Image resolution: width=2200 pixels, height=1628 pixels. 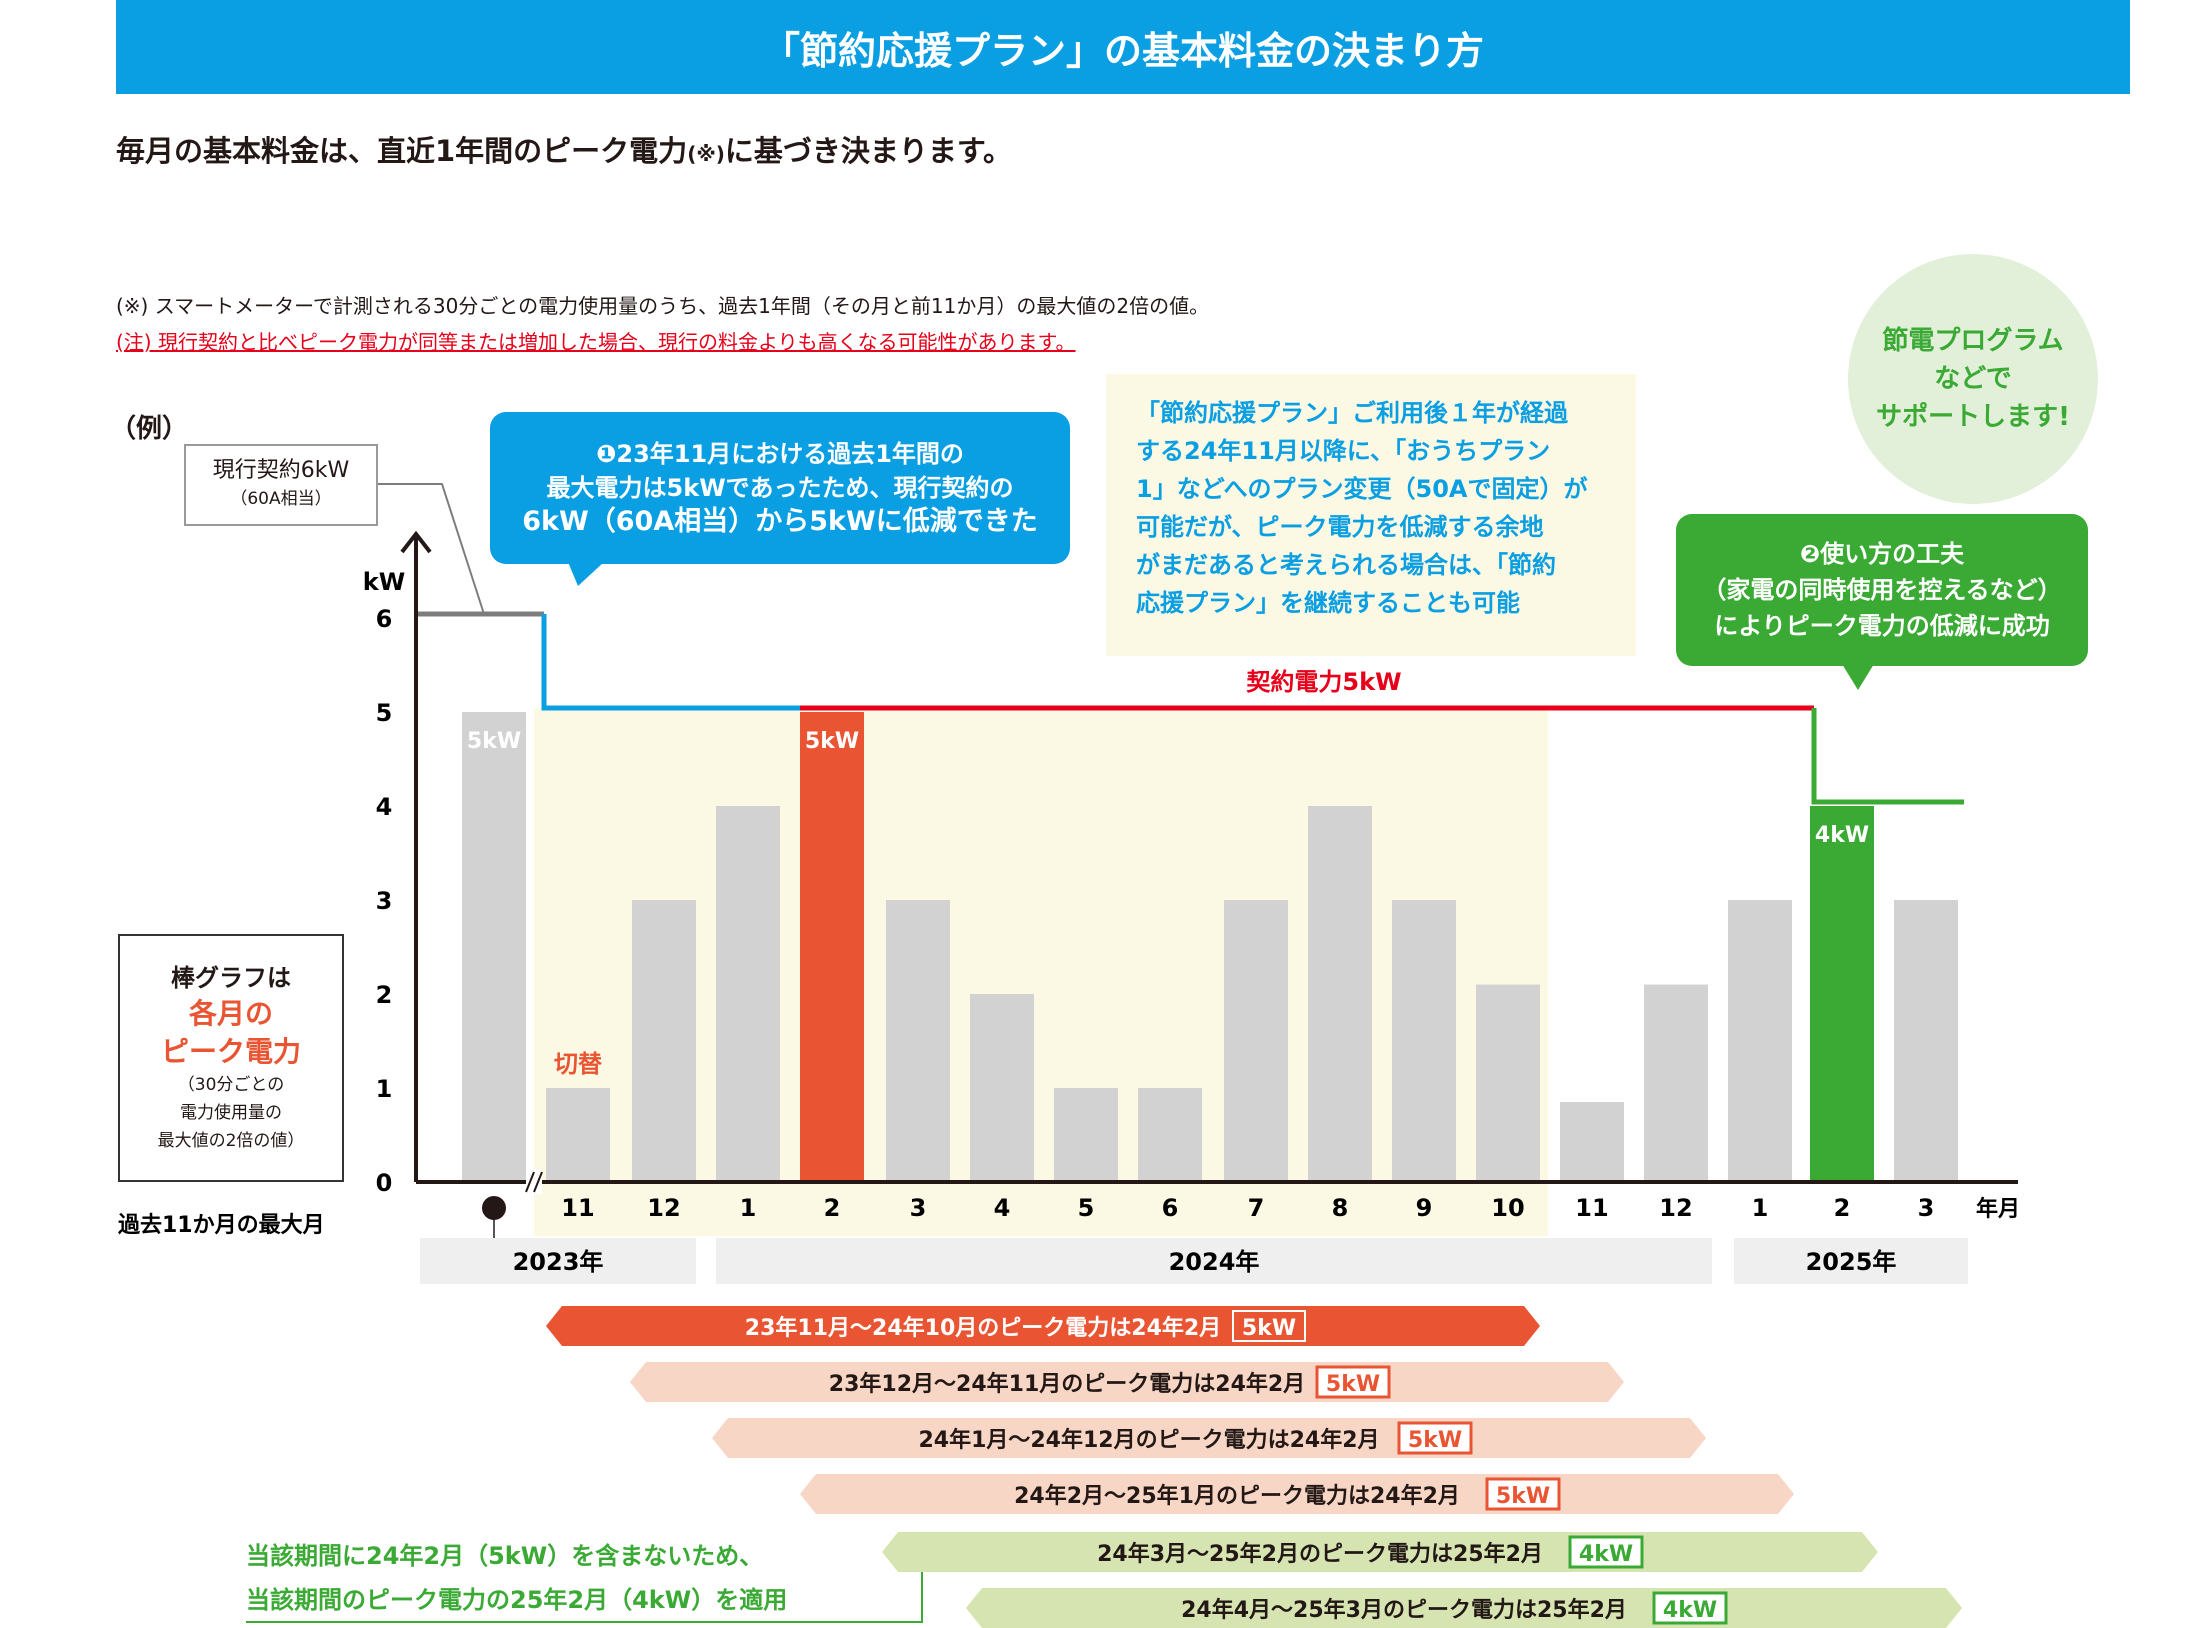 I want to click on bottom-note-line-2: 当該期間のピーク電力の25年2月（4kW）を適用, so click(x=517, y=1600).